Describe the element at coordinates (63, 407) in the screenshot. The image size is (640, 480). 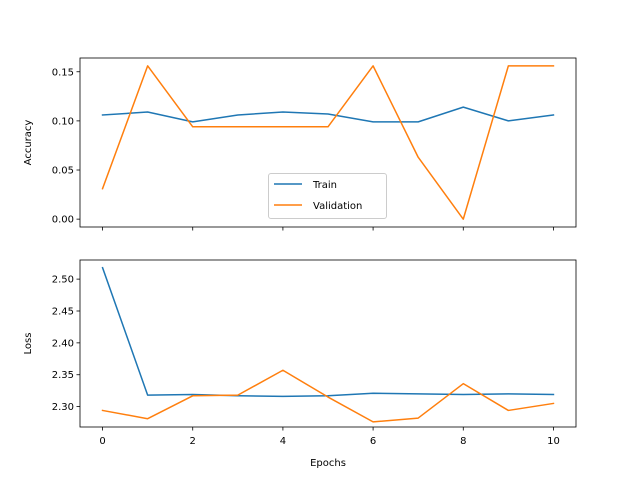
I see `y-tick-label: 2.30` at that location.